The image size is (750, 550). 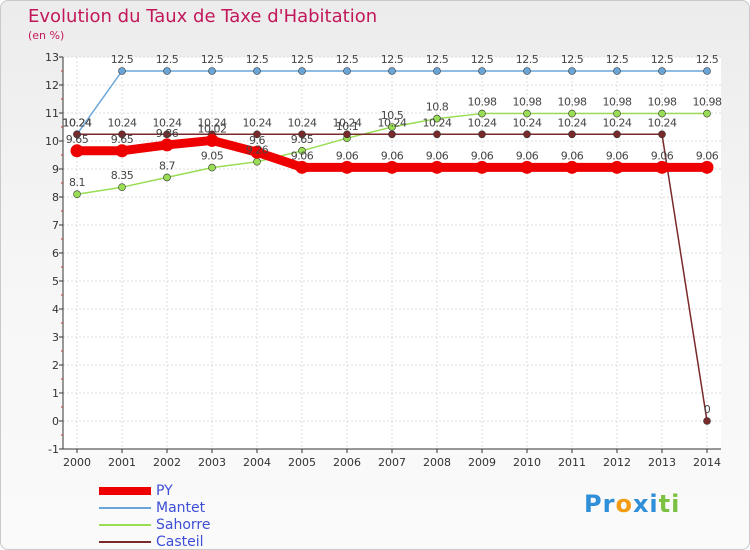 I want to click on legend-label-mantet: Mantet, so click(x=181, y=508).